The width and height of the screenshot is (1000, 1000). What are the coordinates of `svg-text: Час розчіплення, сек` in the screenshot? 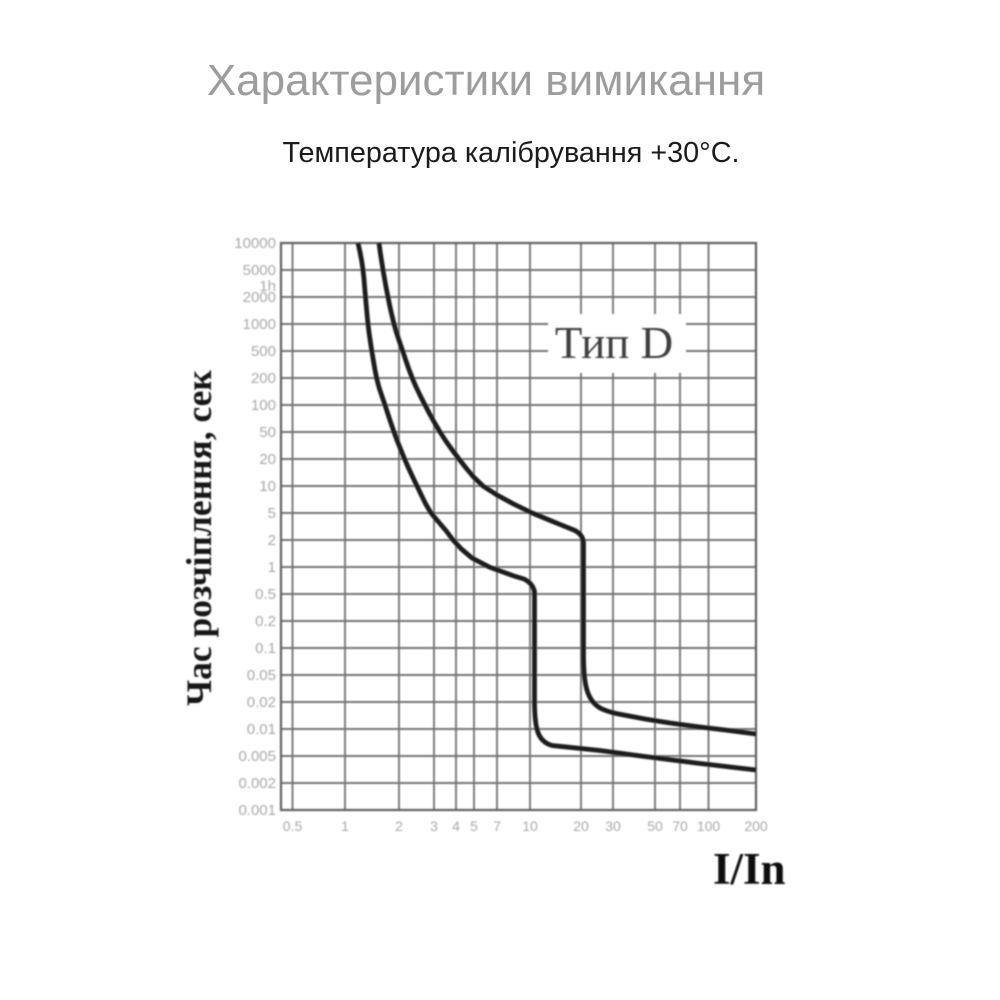 It's located at (199, 538).